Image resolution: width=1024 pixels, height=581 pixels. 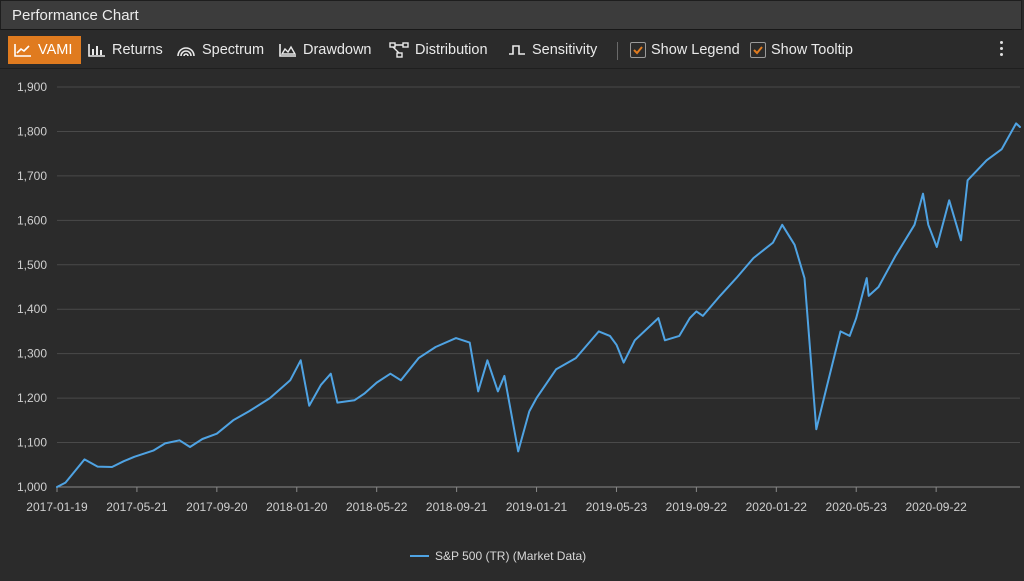 What do you see at coordinates (288, 50) in the screenshot?
I see `area-chart-icon` at bounding box center [288, 50].